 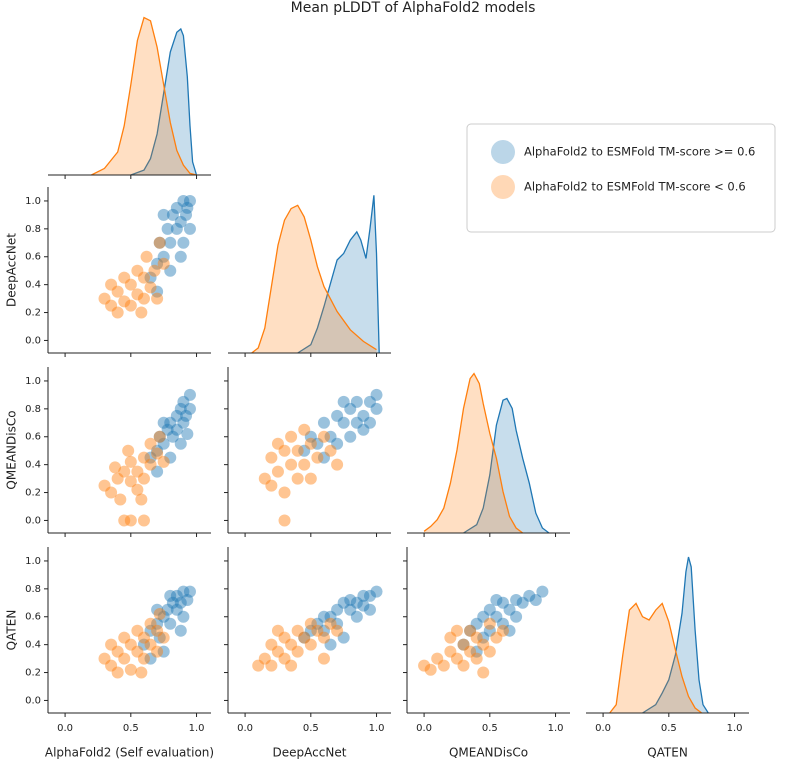 I want to click on y-axis-label: QMEANDisCo, so click(x=12, y=449).